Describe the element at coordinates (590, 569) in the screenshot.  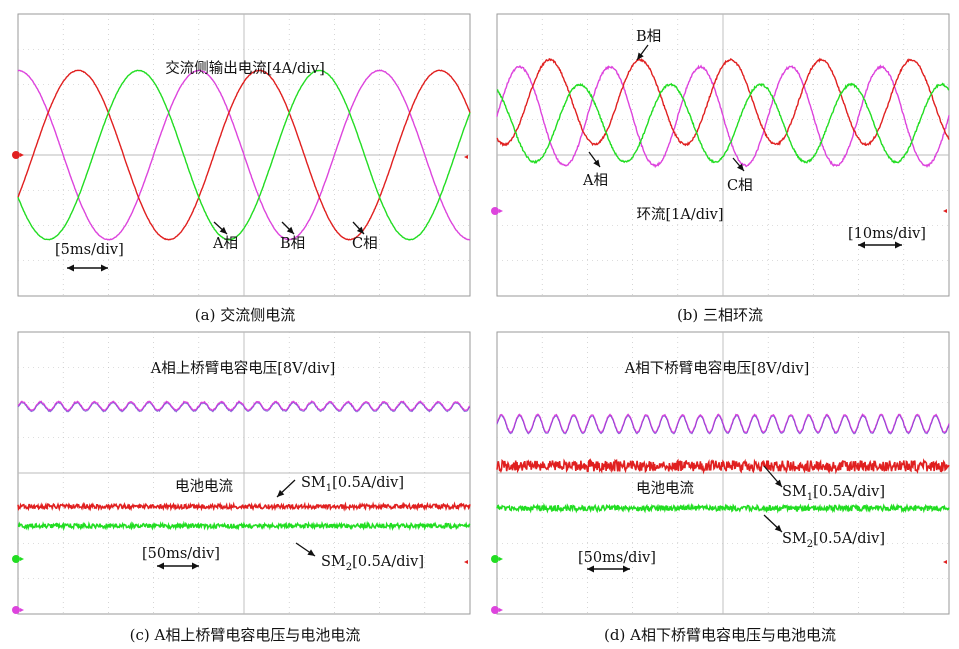
I see `timebase-arrowhead-left-d` at that location.